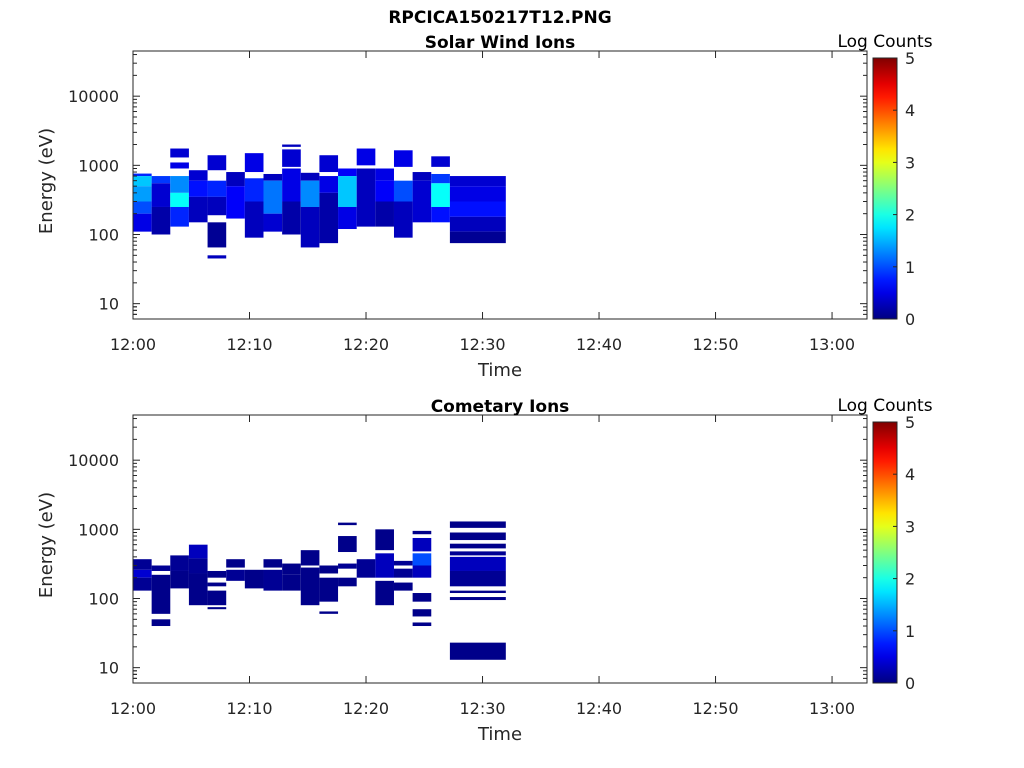 This screenshot has width=1024, height=768. I want to click on y-tick-label: 10, so click(109, 668).